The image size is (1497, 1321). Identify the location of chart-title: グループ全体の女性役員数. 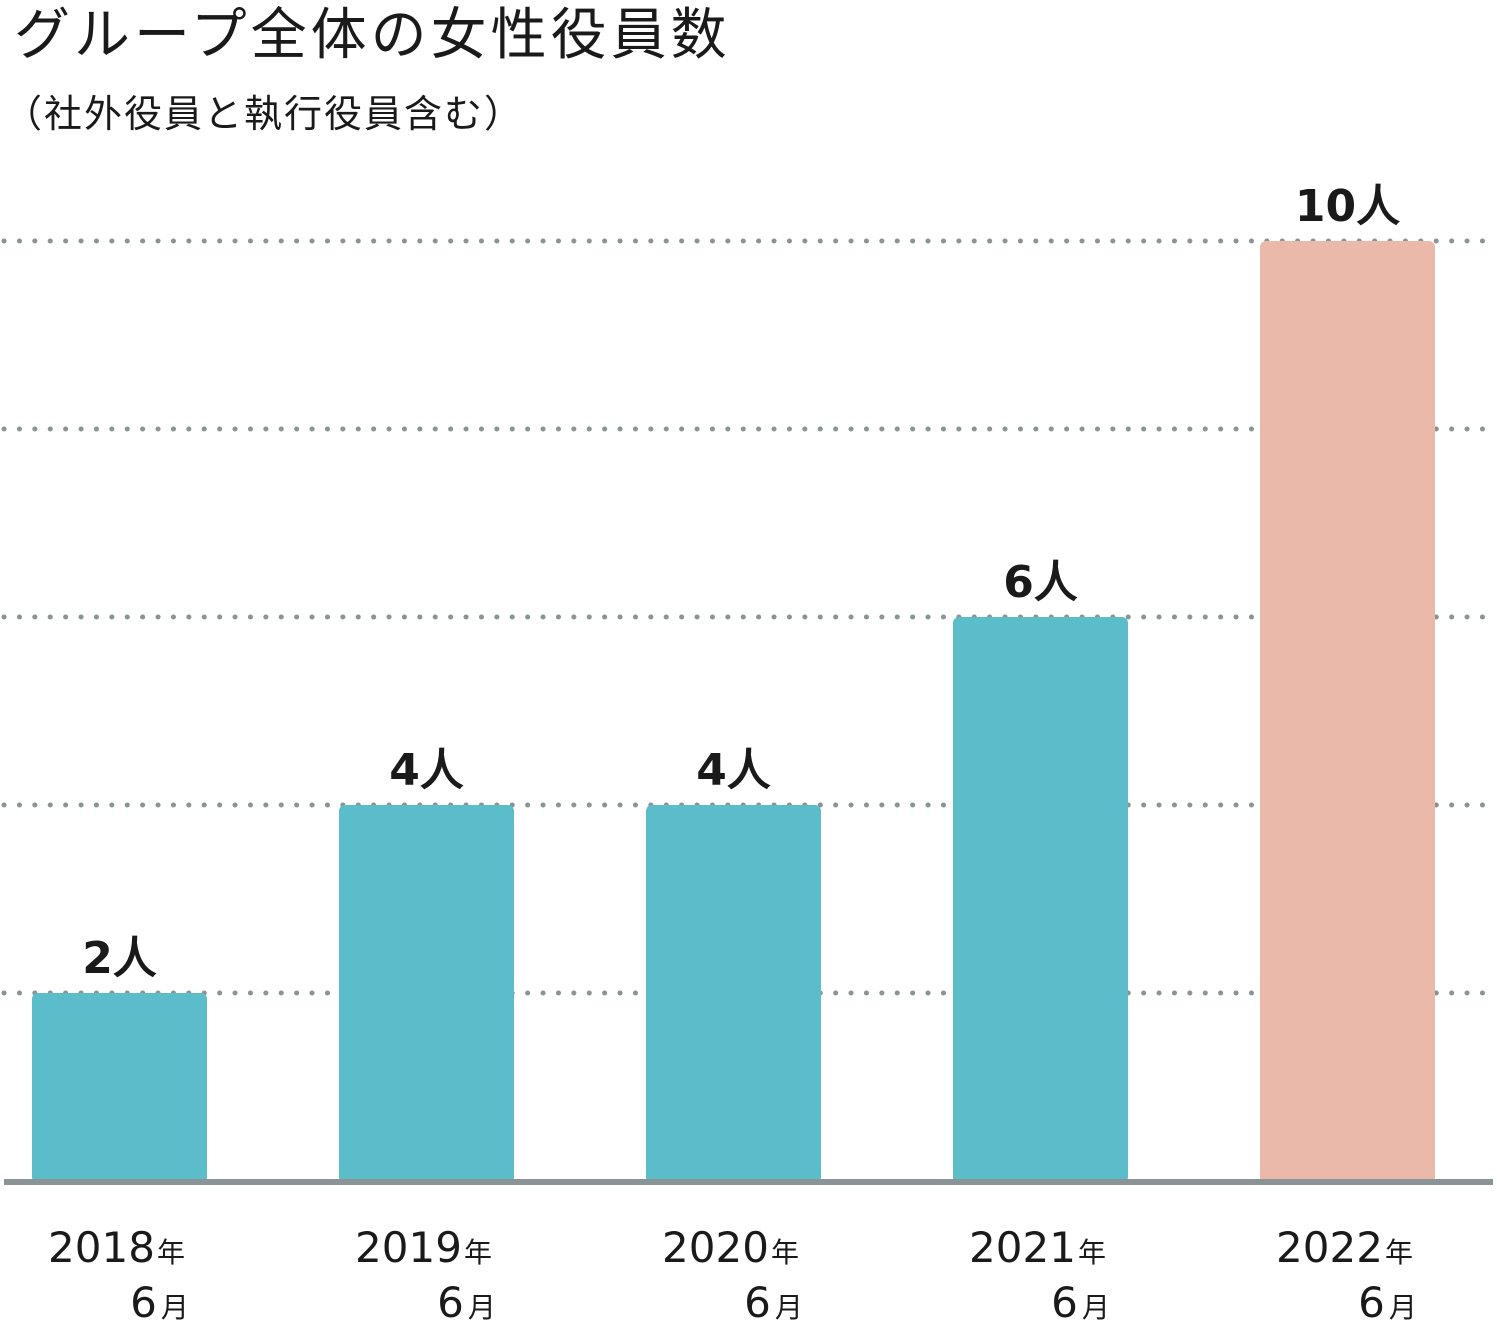
(372, 35).